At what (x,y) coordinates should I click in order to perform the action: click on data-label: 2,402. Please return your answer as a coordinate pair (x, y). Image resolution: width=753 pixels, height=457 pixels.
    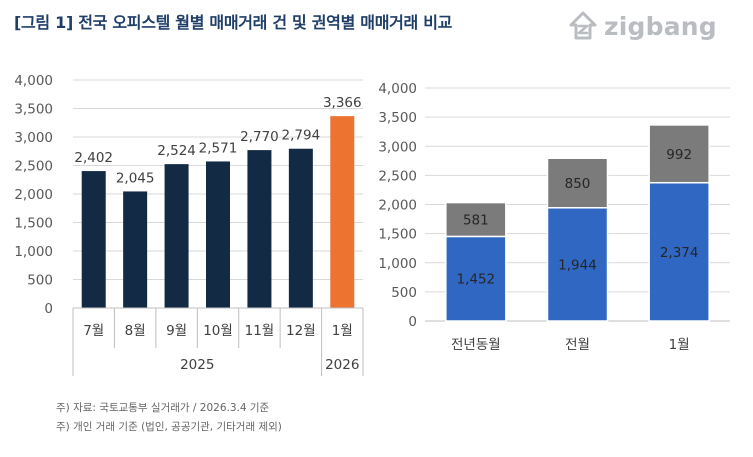
    Looking at the image, I should click on (93, 158).